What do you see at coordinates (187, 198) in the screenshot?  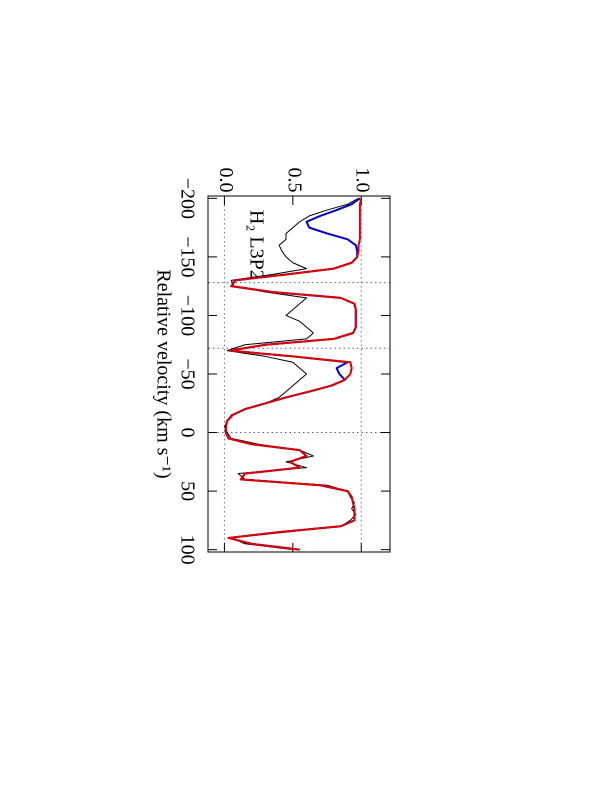 I see `x-tick-label: −200` at bounding box center [187, 198].